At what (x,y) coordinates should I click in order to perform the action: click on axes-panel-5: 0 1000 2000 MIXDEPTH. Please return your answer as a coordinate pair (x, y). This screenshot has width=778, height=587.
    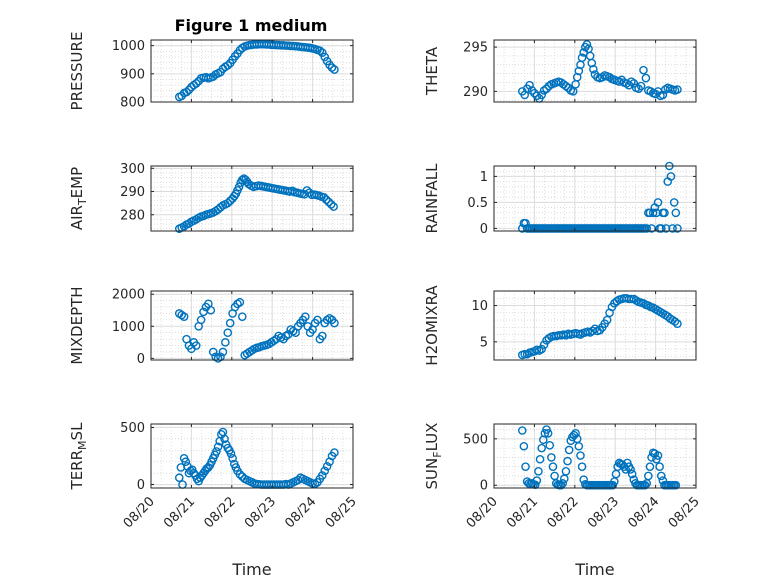
    Looking at the image, I should click on (211, 326).